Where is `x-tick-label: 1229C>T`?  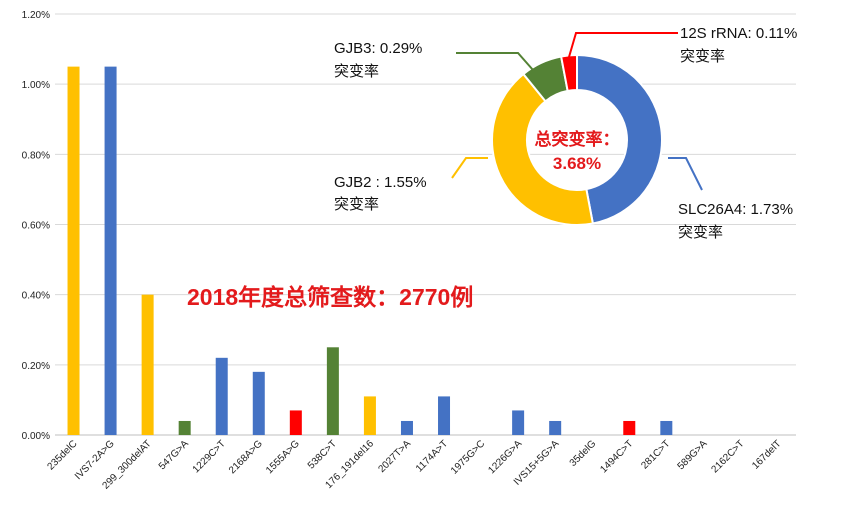 x-tick-label: 1229C>T is located at coordinates (209, 456).